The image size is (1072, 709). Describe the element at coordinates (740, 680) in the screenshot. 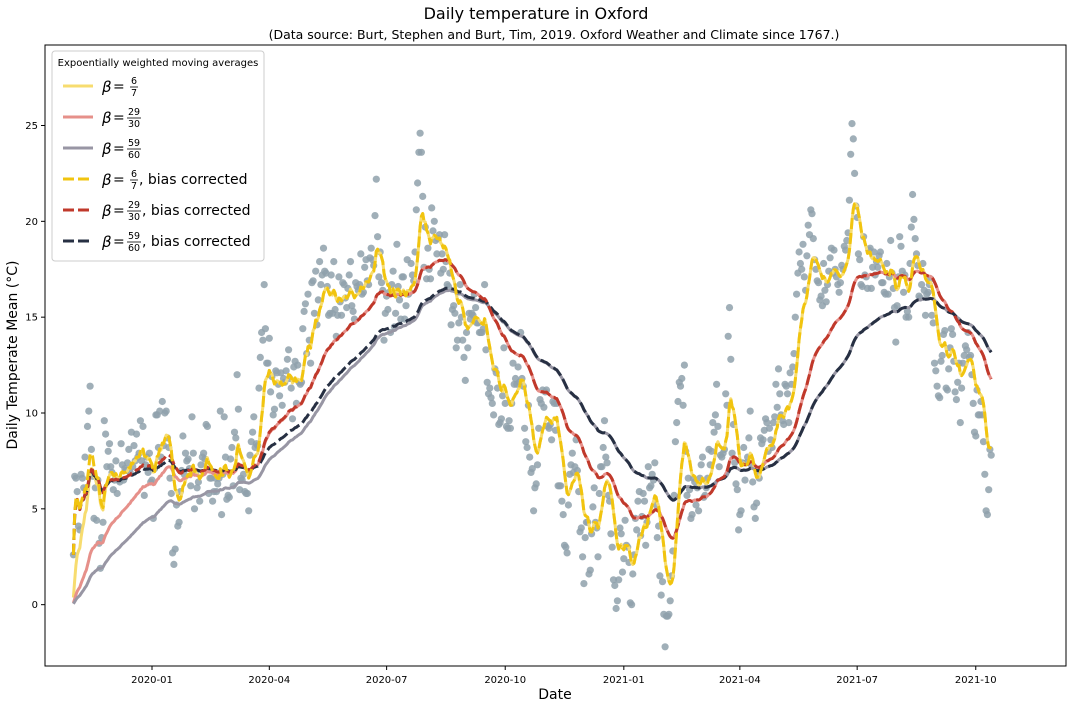

I see `x-tick-label: 2021-04` at that location.